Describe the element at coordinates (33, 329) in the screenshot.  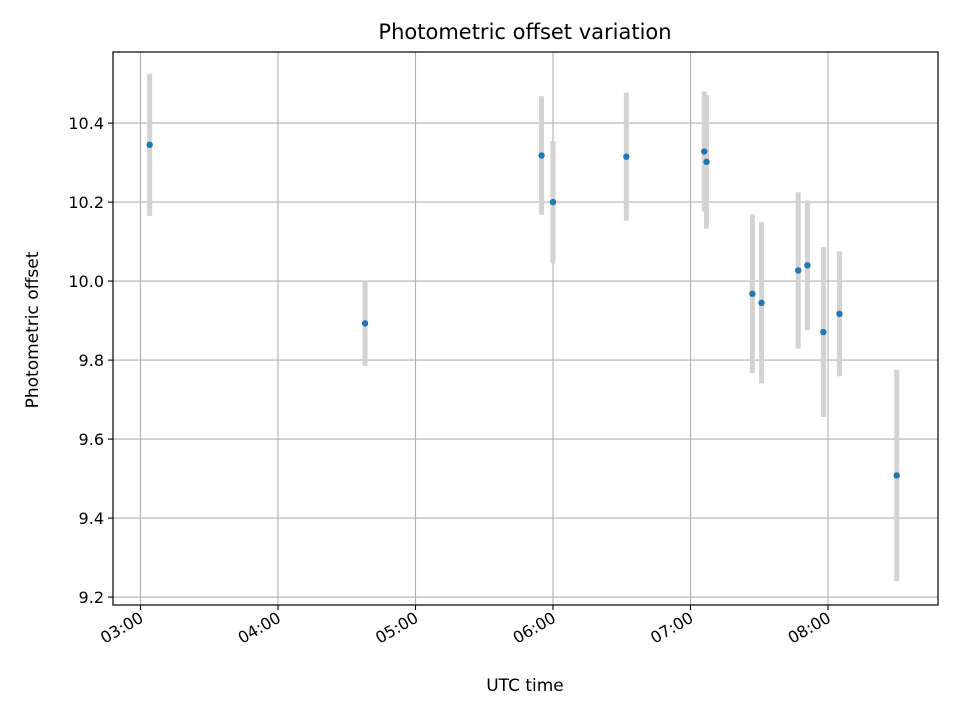
I see `y-axis-title: Photometric offset` at that location.